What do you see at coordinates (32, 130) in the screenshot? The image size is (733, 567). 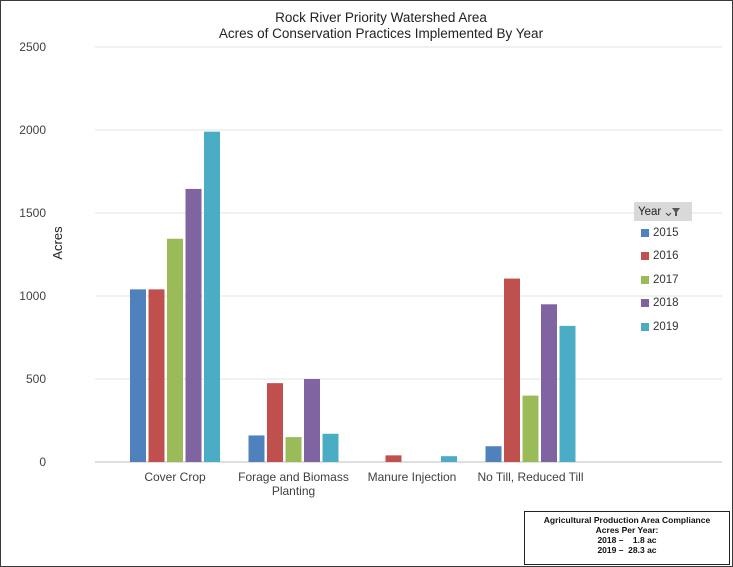 I see `y-tick-label: 2000` at bounding box center [32, 130].